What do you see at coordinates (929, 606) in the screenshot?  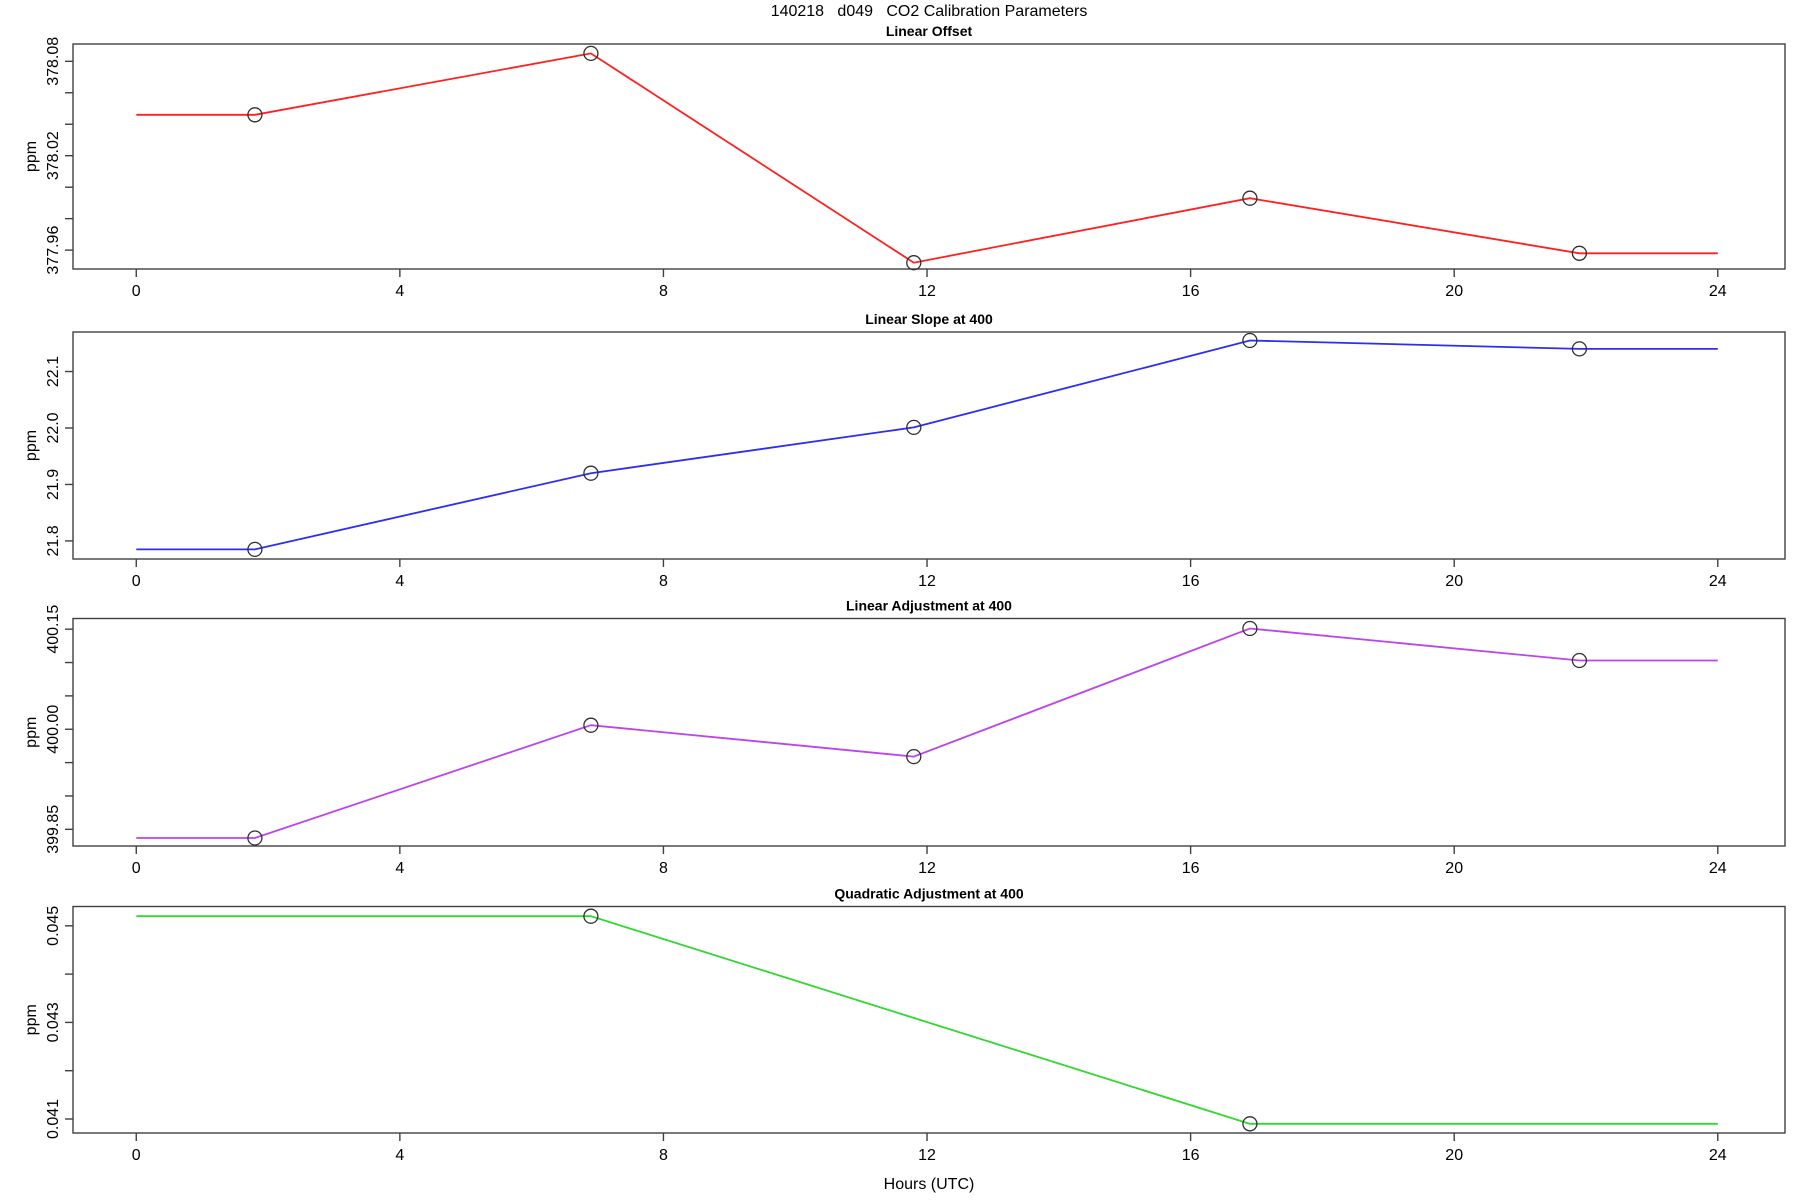 I see `panel-title: Linear Adjustment at 400` at bounding box center [929, 606].